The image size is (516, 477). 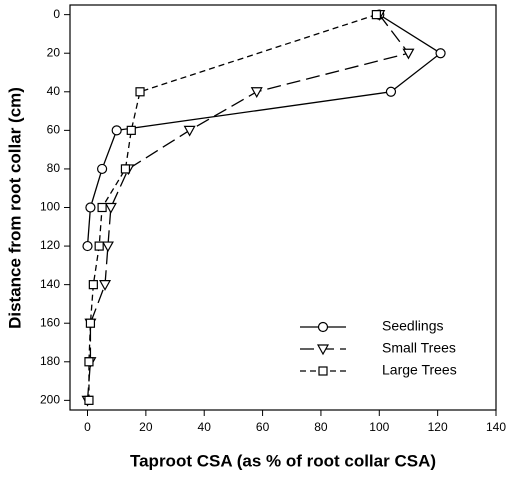 I want to click on legend-text: Small Trees, so click(x=419, y=348).